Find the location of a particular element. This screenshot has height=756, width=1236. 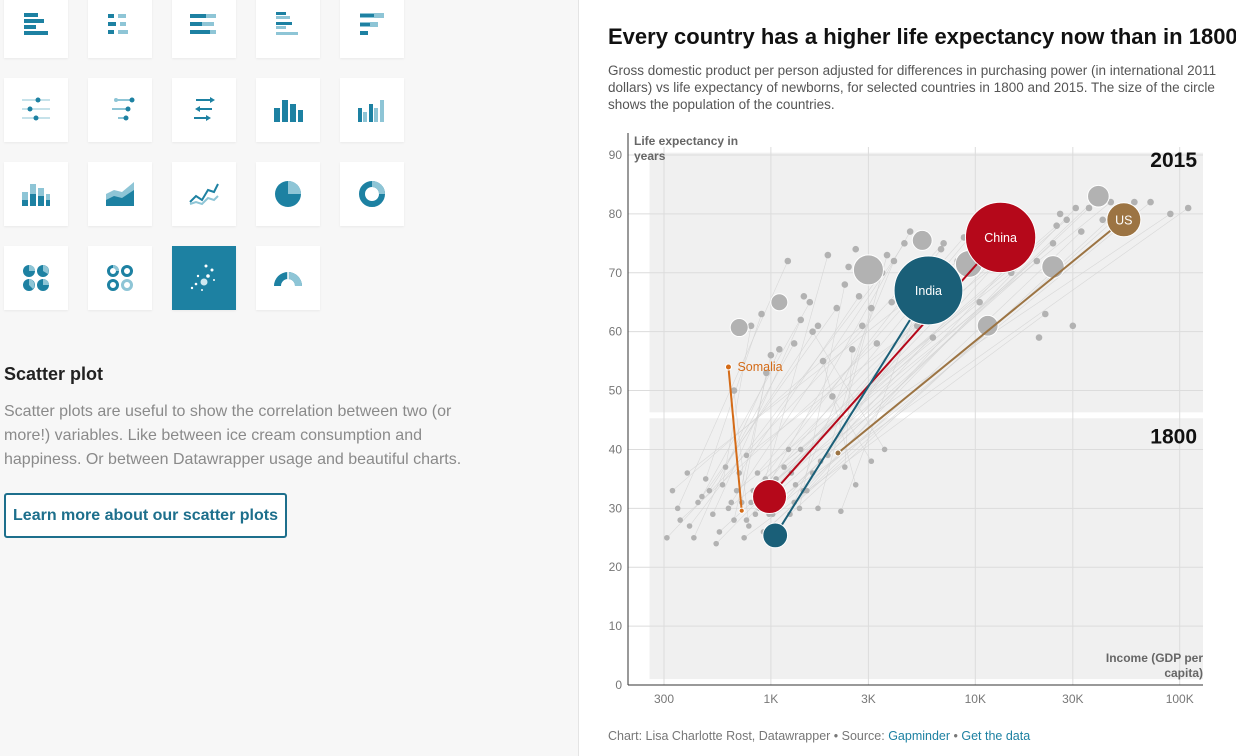

x-tick-label: 30K is located at coordinates (1072, 699).